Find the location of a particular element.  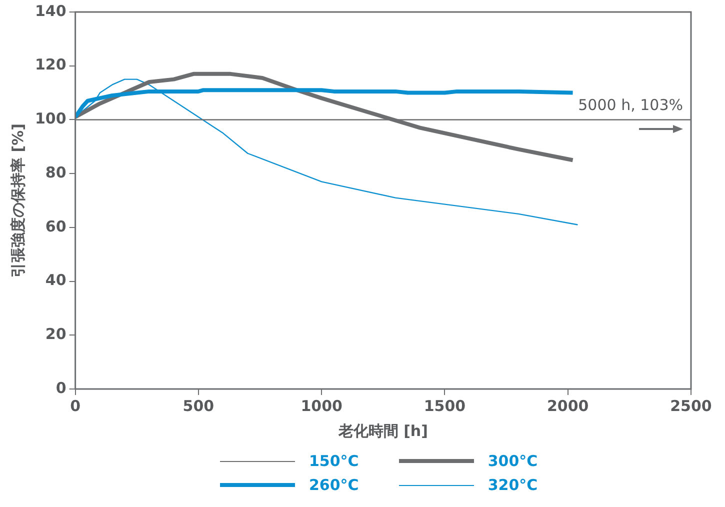

x-tick-label: 500 is located at coordinates (198, 405).